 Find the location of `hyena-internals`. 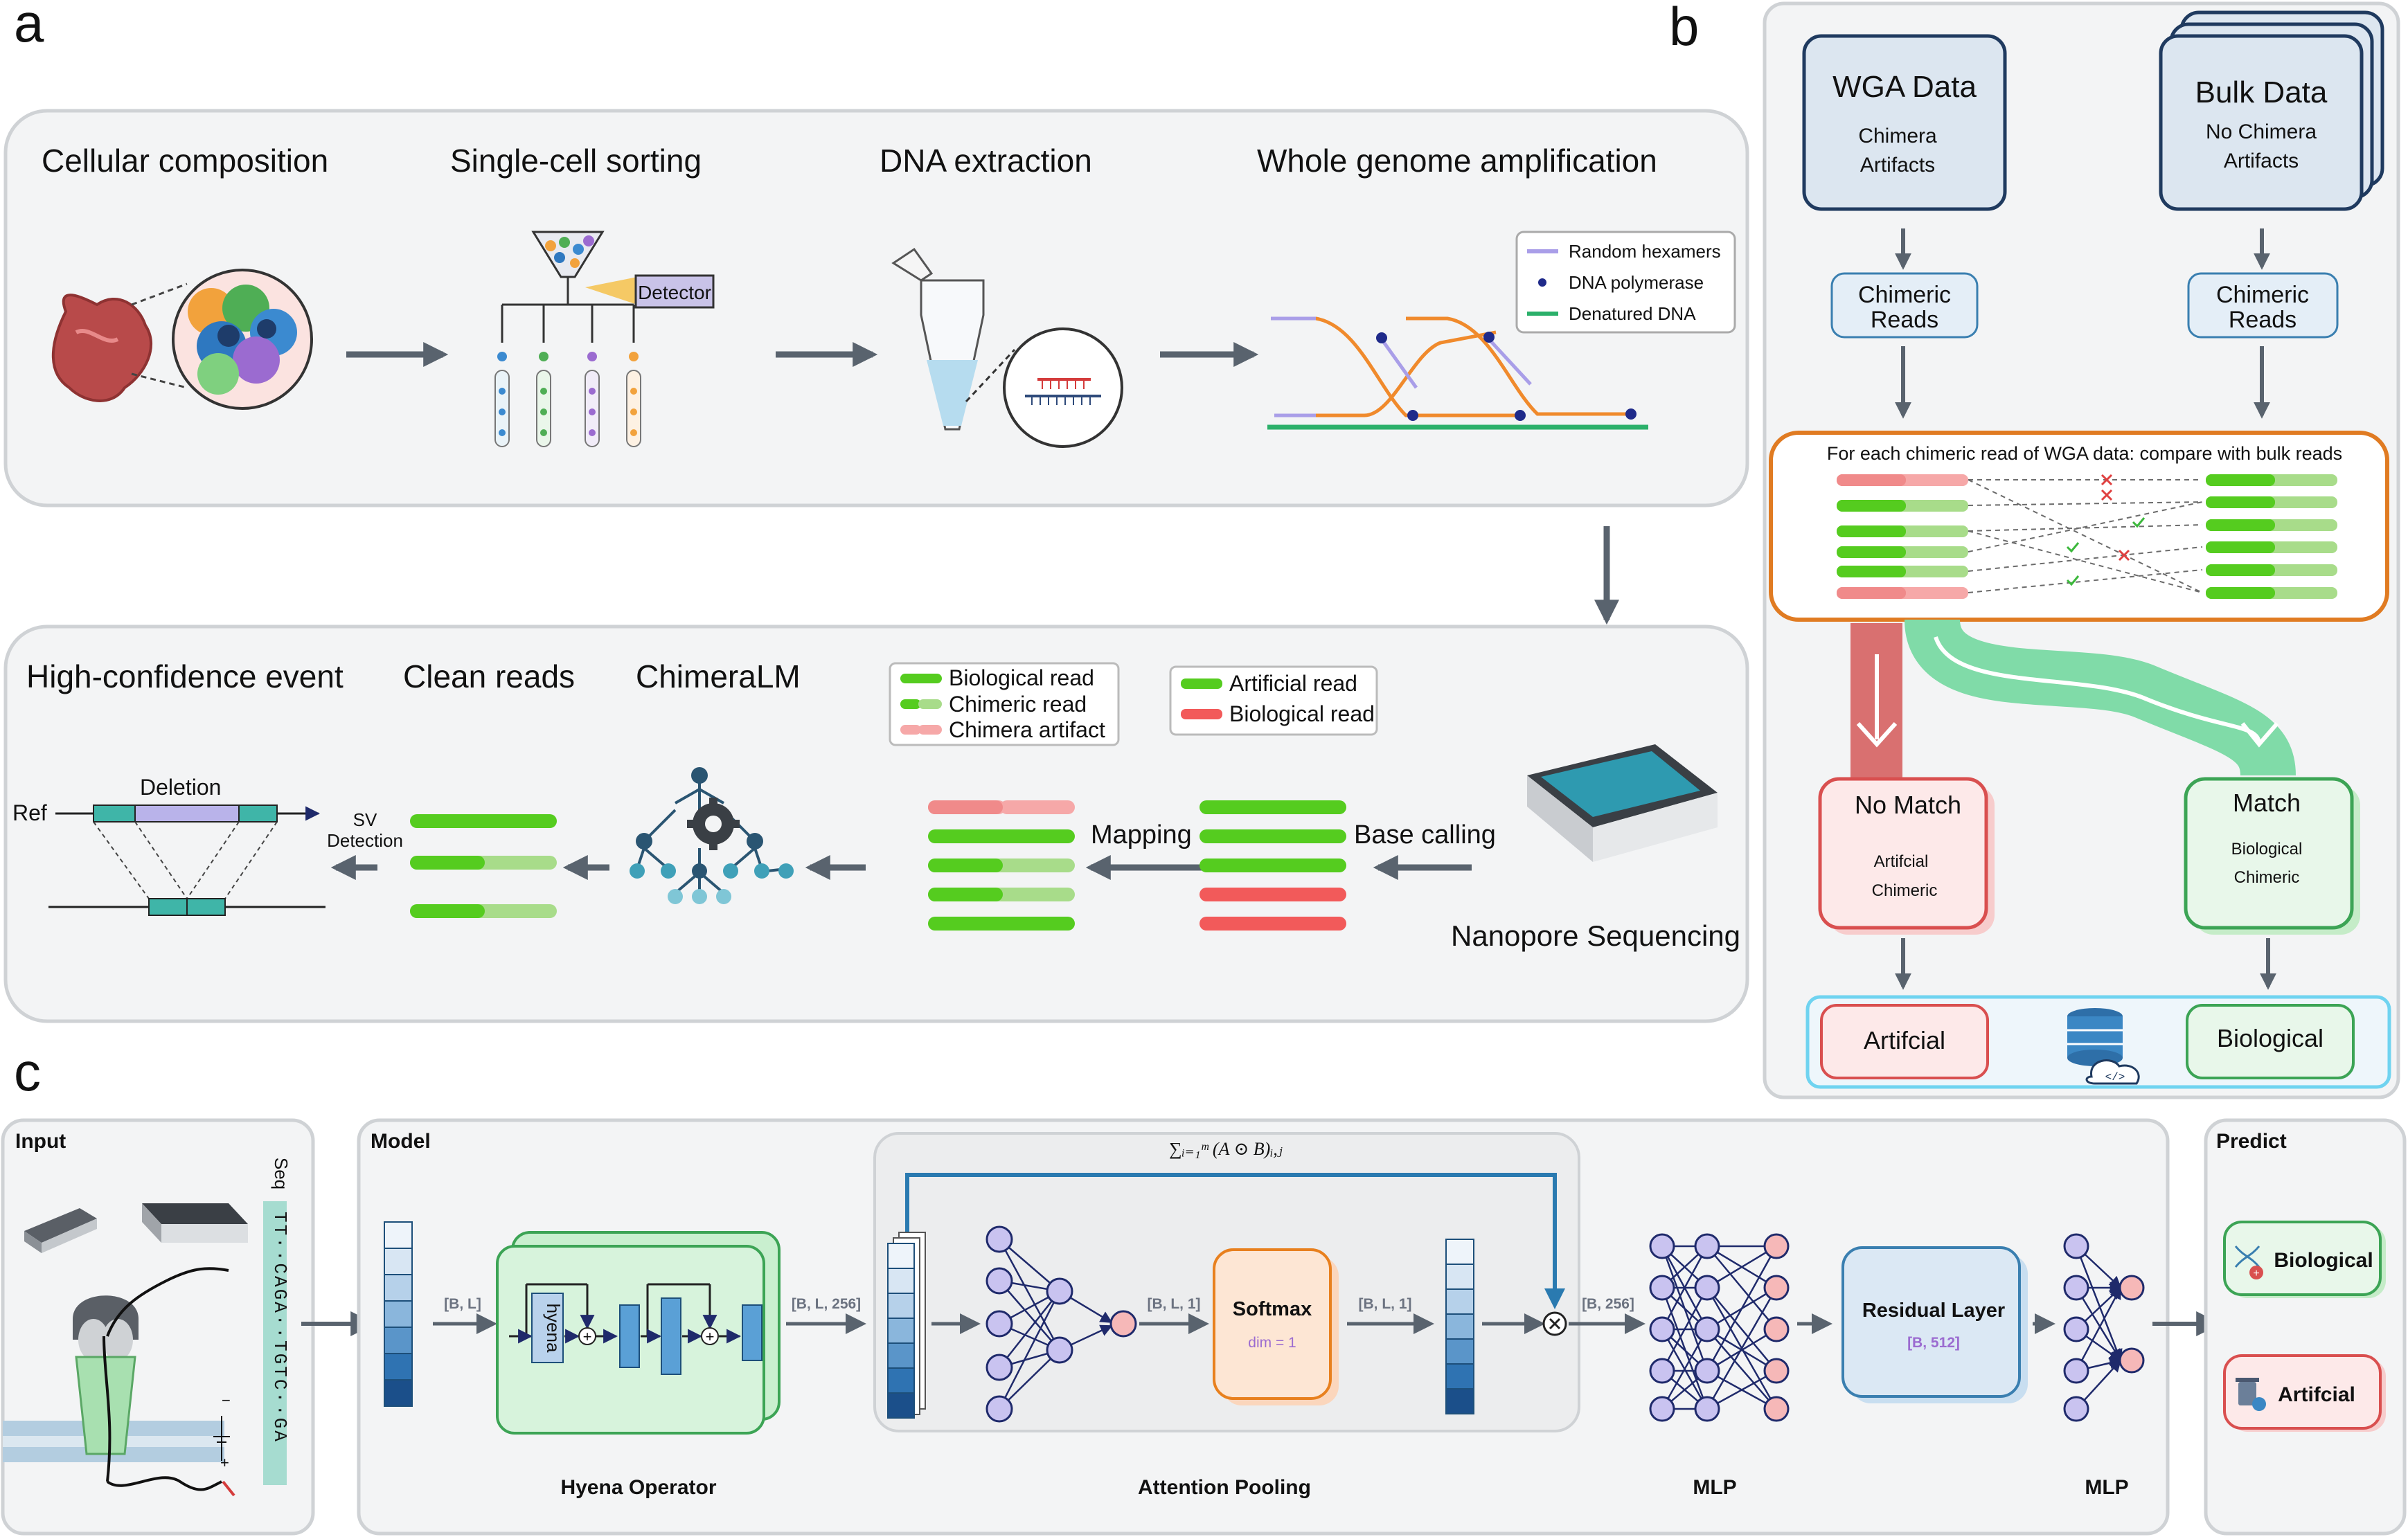

hyena-internals is located at coordinates (625, 1314).